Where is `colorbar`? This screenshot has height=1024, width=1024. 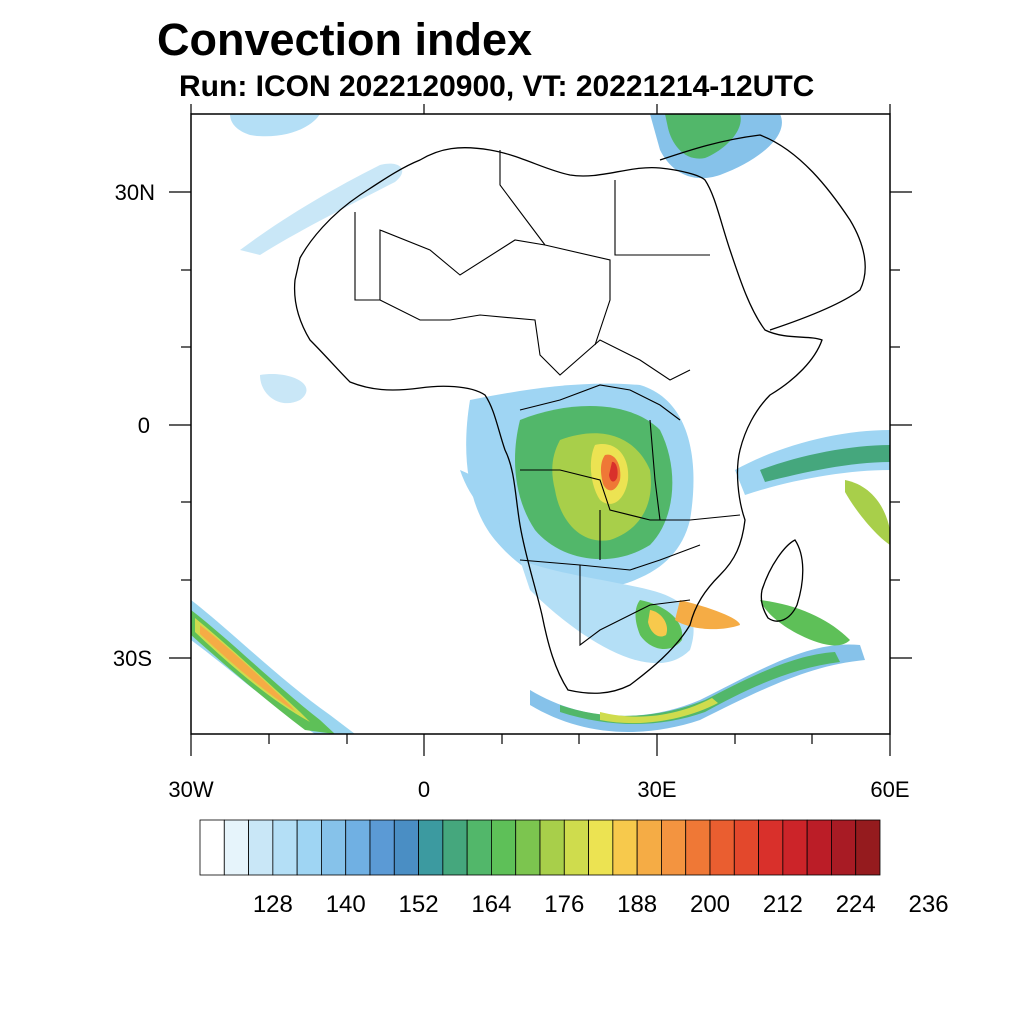 colorbar is located at coordinates (540, 847).